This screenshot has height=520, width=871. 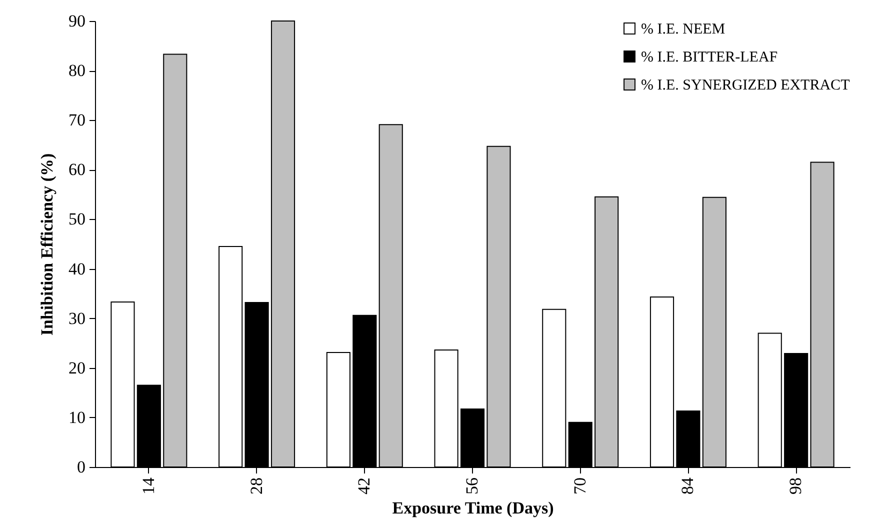 What do you see at coordinates (77, 268) in the screenshot?
I see `y-tick-label: 40` at bounding box center [77, 268].